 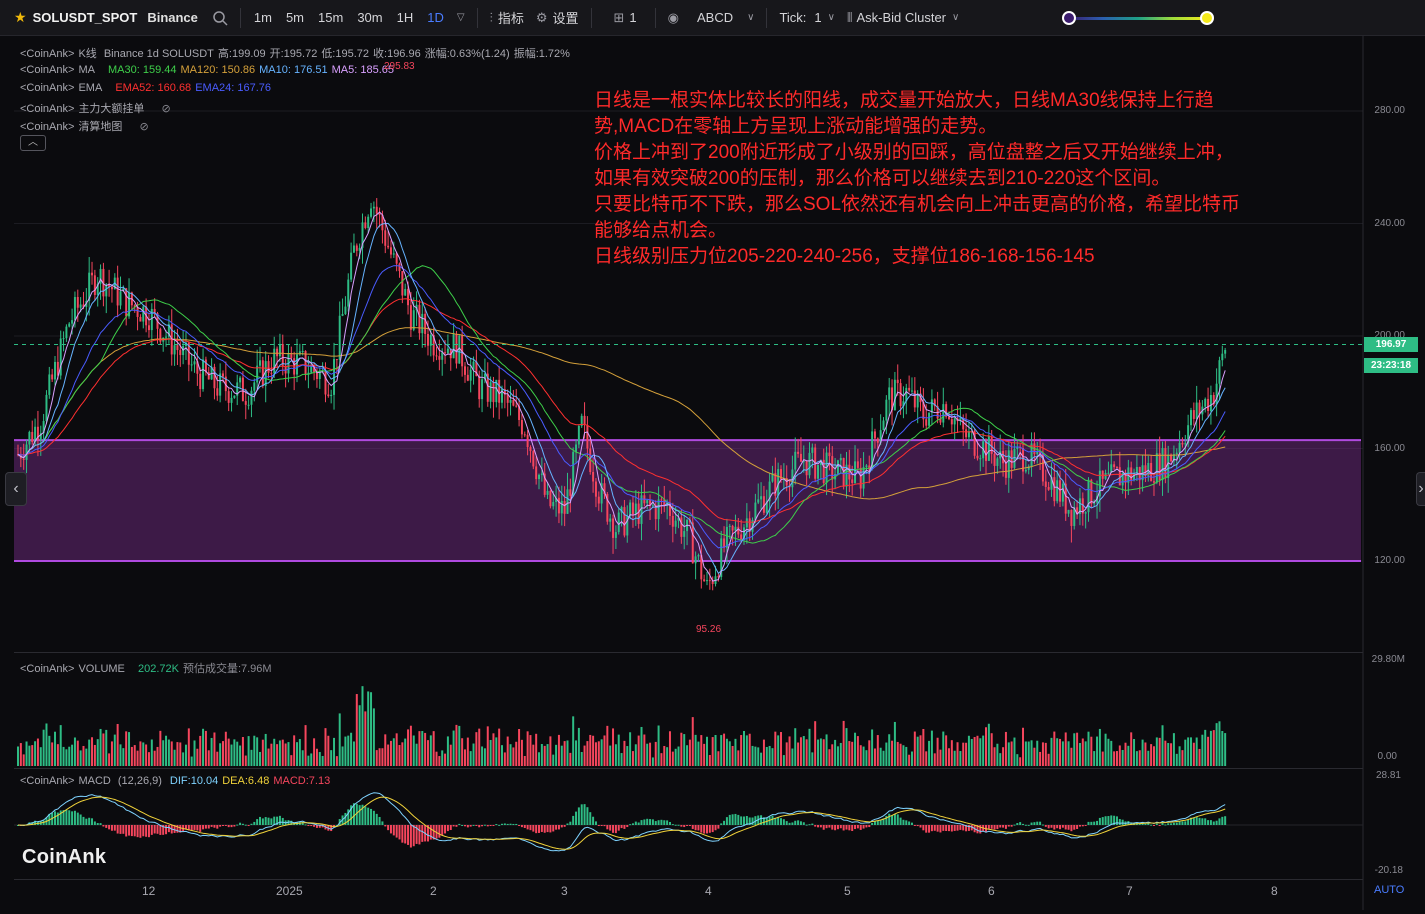 I want to click on symbol-name: SOLUSDT_SPOT, so click(x=85, y=17).